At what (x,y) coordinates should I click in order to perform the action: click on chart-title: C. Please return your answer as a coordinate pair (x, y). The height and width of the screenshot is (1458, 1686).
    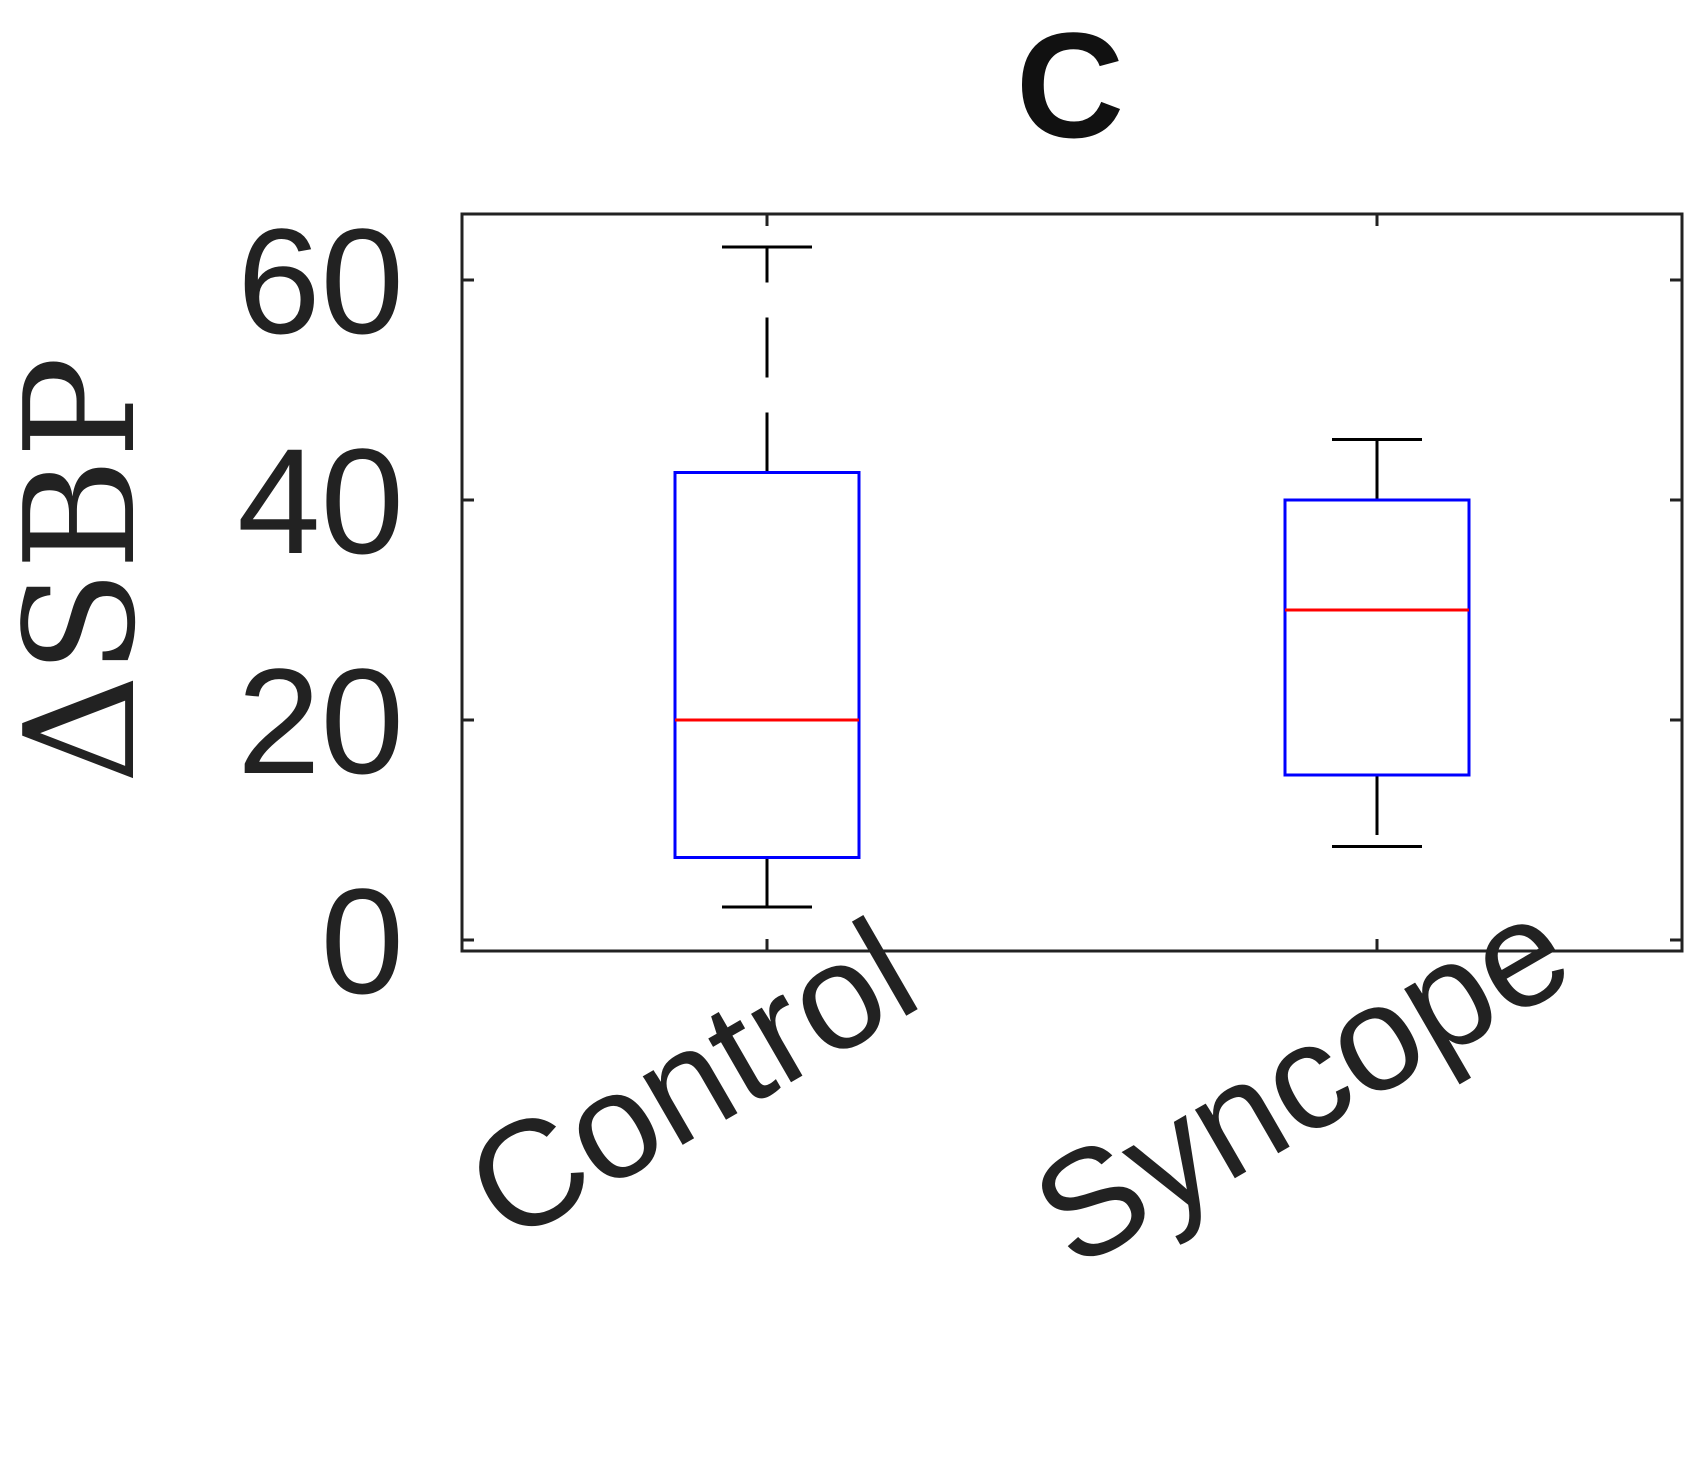
    Looking at the image, I should click on (1070, 85).